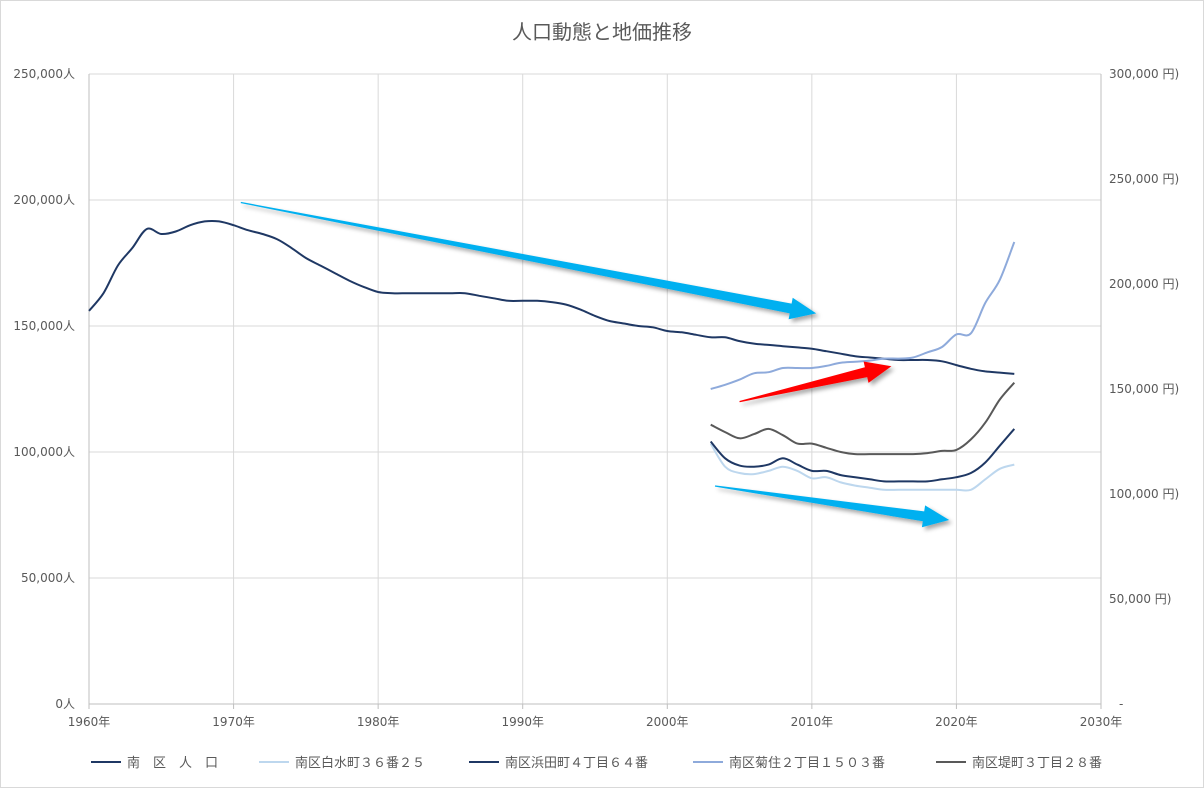 This screenshot has height=788, width=1204. I want to click on legend-label-1: 南区白水町３６番２５, so click(360, 763).